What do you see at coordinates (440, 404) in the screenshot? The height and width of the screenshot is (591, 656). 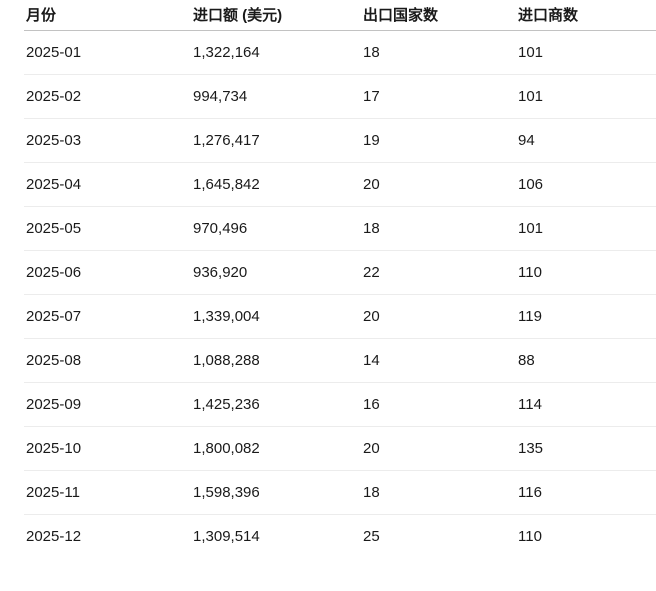 I see `cell-export-countries: 16` at bounding box center [440, 404].